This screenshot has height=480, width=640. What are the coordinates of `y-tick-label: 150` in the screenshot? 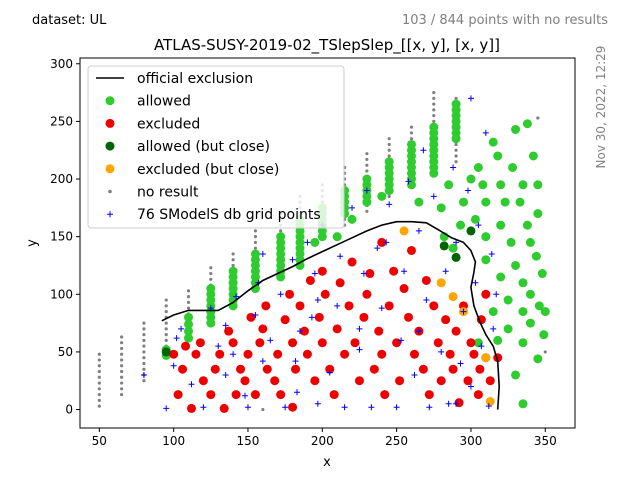 It's located at (61, 237).